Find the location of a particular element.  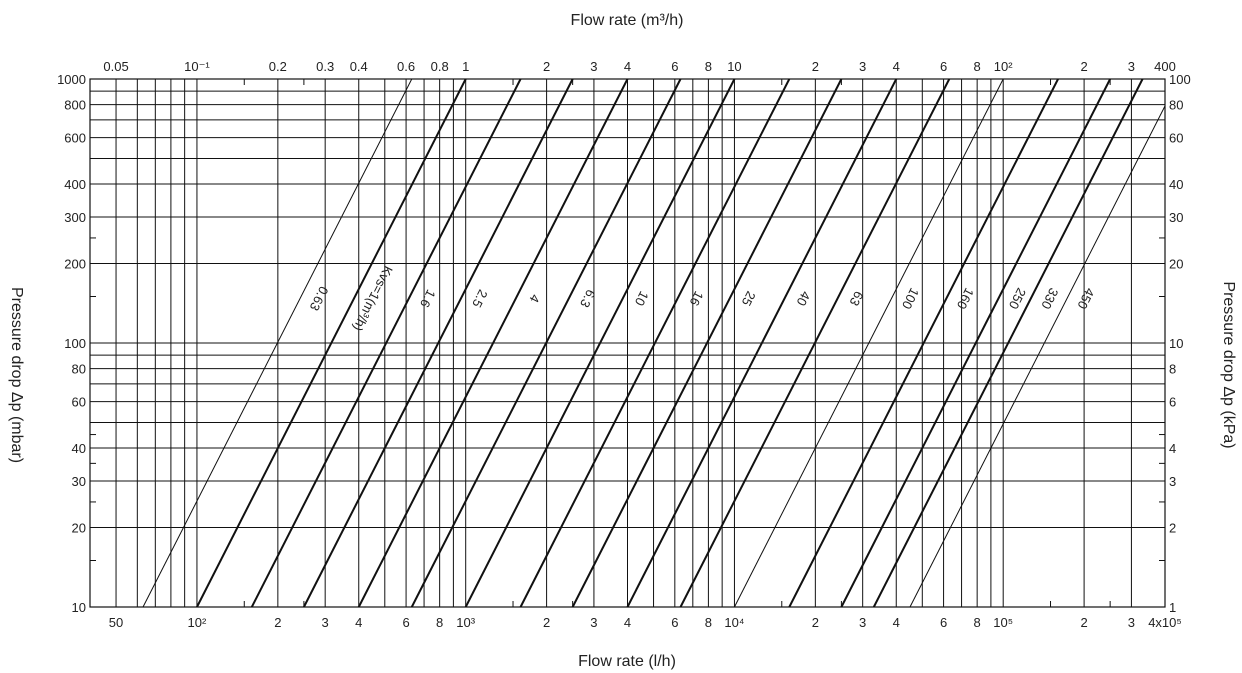

y-right-tick-label: 1 is located at coordinates (1172, 607).